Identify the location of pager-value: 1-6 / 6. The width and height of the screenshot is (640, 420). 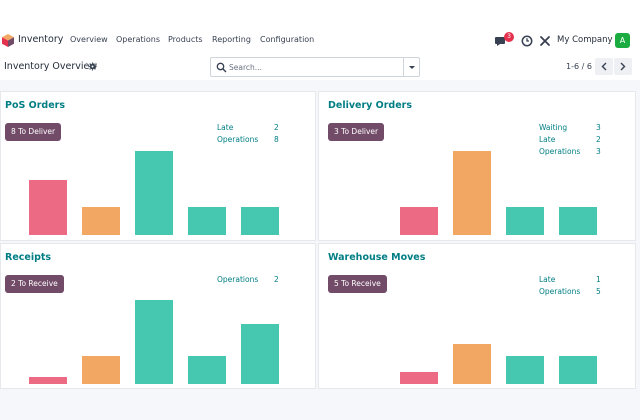
(579, 66).